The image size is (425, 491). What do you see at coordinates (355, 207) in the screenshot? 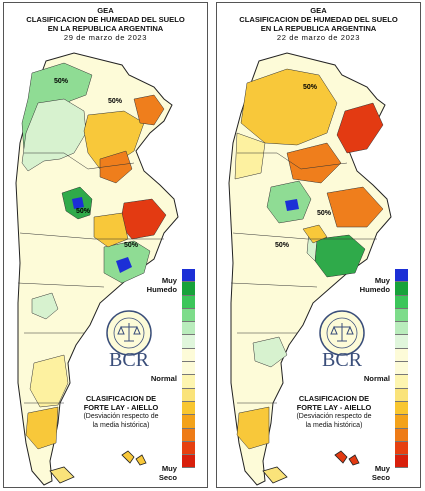
I see `very-dry-zone-east` at bounding box center [355, 207].